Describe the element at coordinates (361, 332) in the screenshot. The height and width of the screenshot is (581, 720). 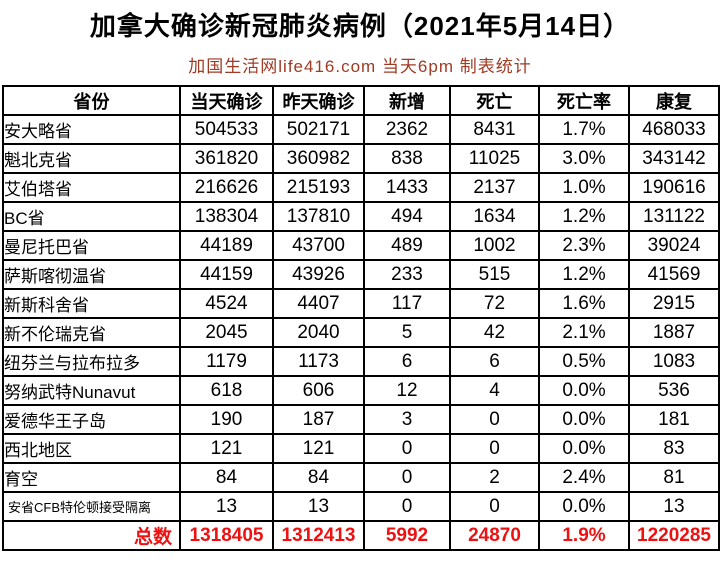
I see `table-row: 新不伦瑞克省 2045 2040 5 42 2.1% 1887` at that location.